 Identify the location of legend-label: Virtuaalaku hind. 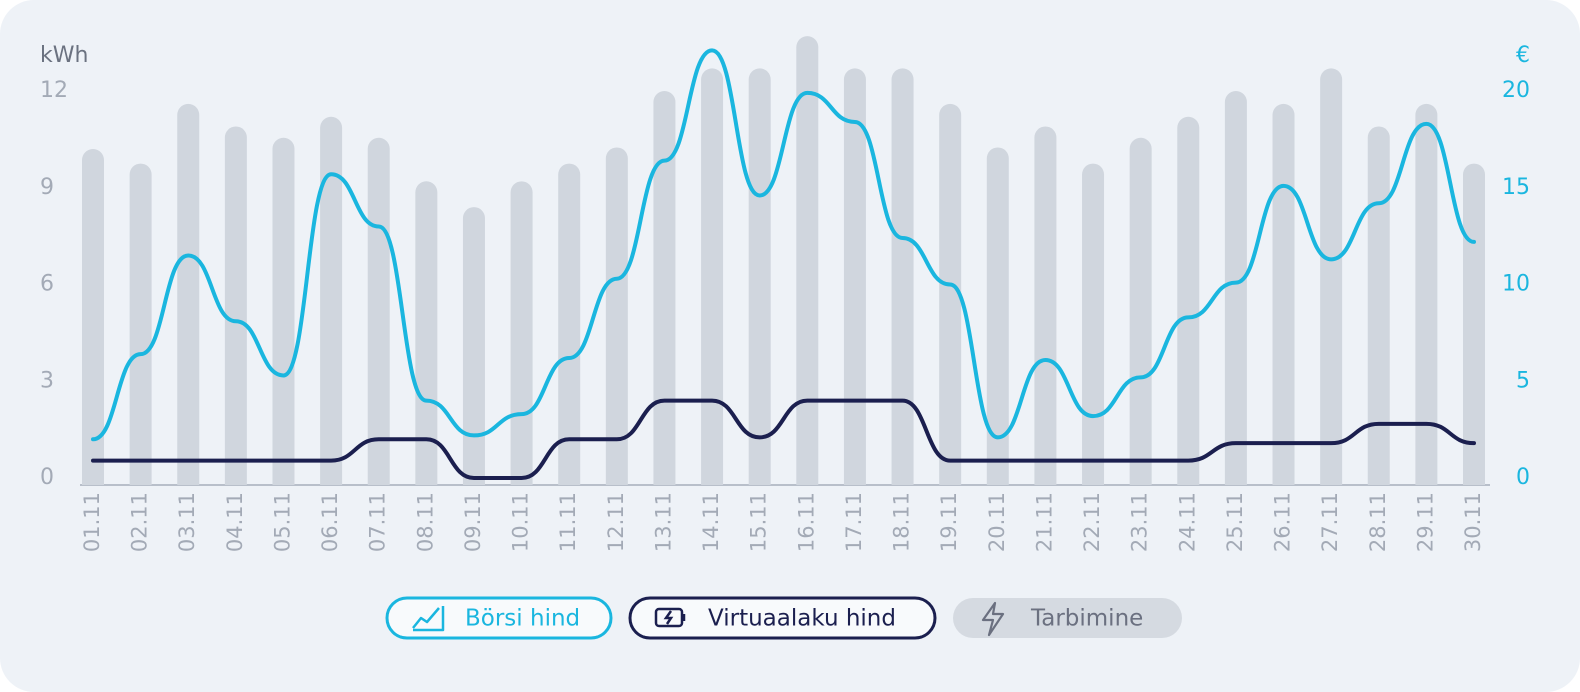
(802, 619).